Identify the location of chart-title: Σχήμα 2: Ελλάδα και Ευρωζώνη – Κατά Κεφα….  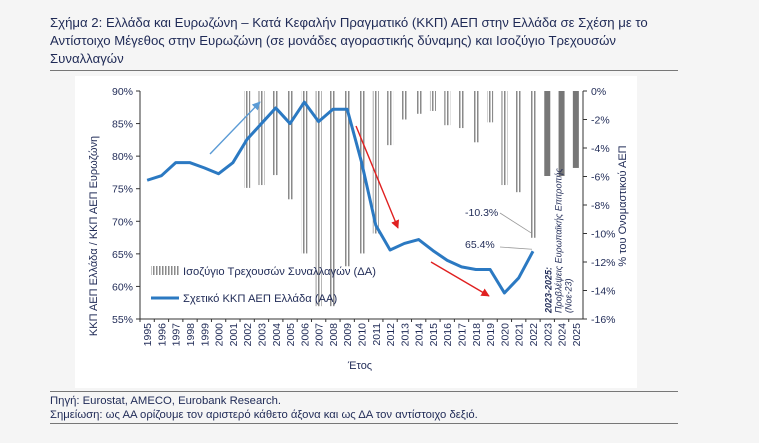
(349, 40).